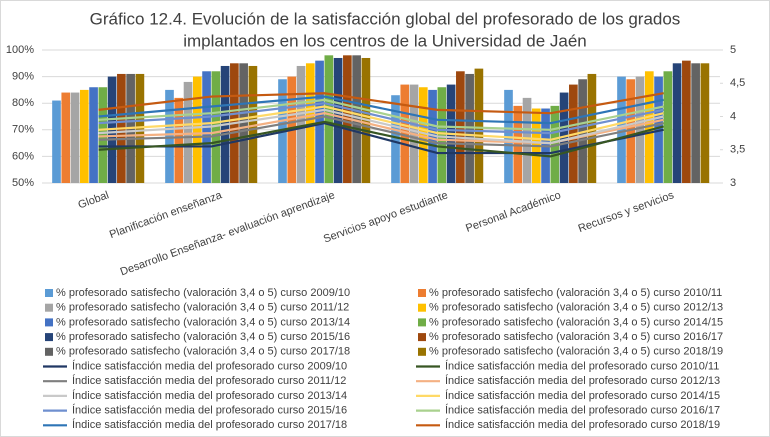 Image resolution: width=770 pixels, height=437 pixels. What do you see at coordinates (733, 50) in the screenshot?
I see `y2-tick-label: 5` at bounding box center [733, 50].